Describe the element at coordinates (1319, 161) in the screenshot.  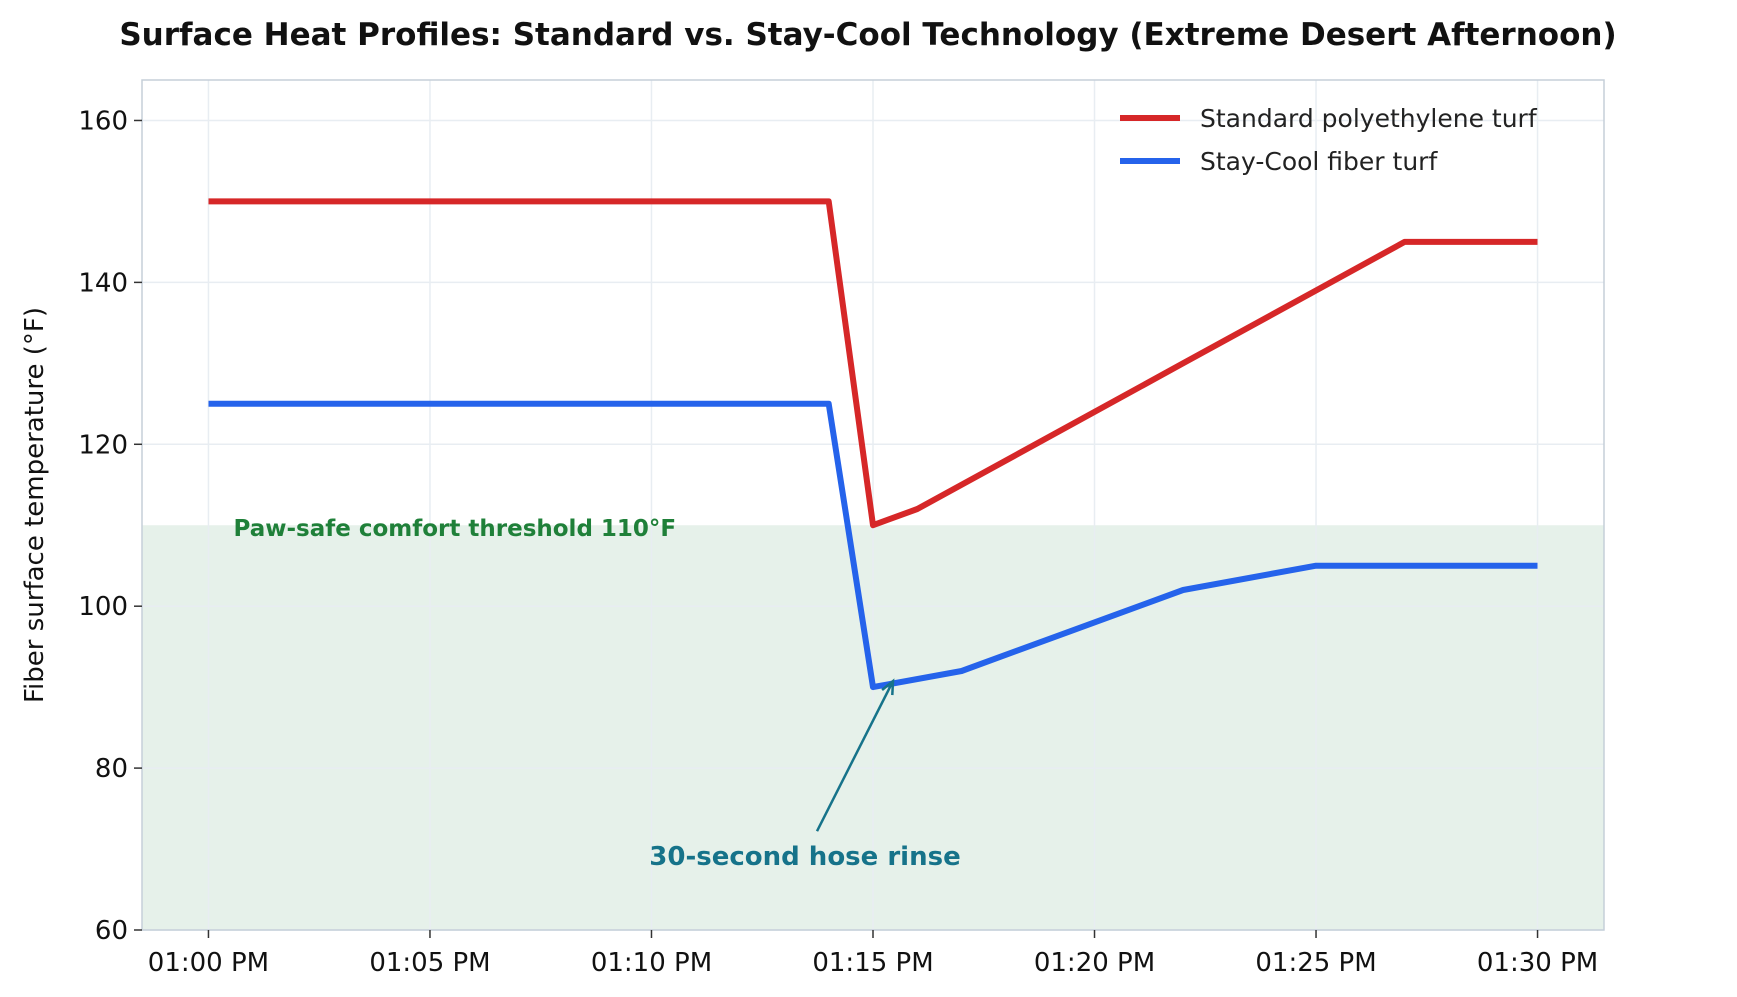
I see `legend-label-stay-cool-turf: Stay-Cool fiber turf` at that location.